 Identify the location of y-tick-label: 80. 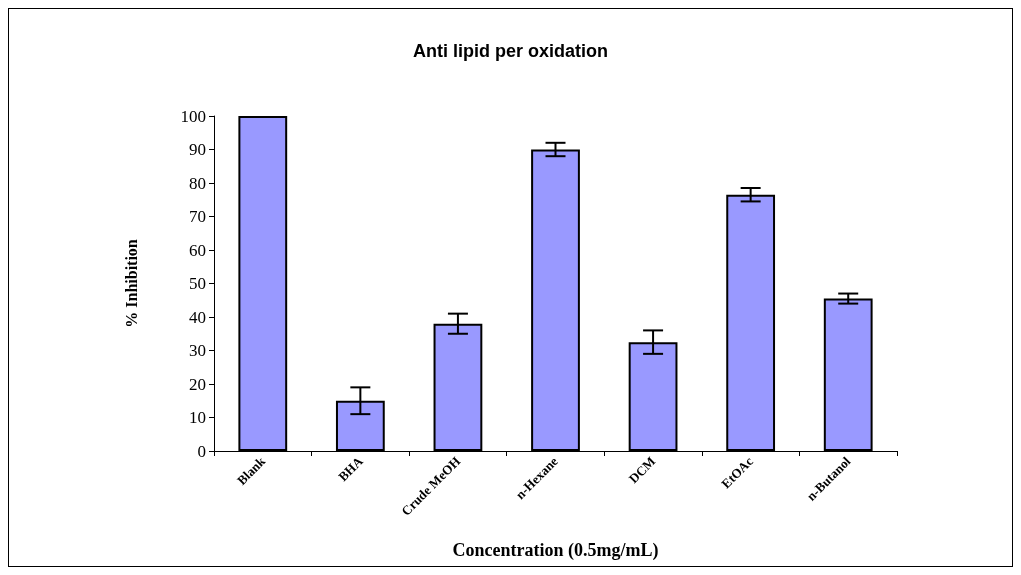
(197, 183).